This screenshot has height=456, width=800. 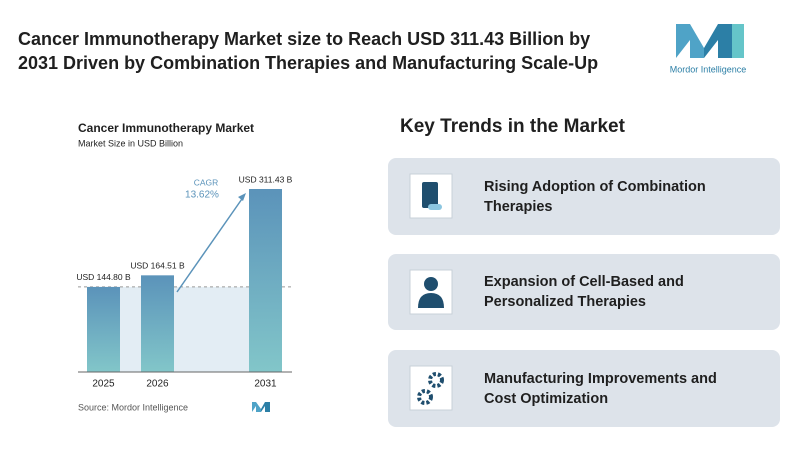 I want to click on trend-text: Therapies, so click(x=518, y=207).